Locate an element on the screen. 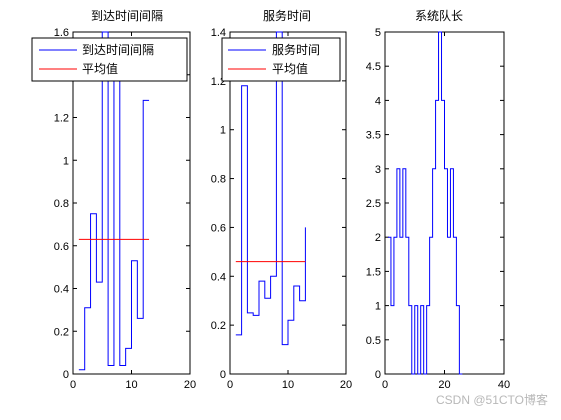  legend-label-service-time: 服务时间 is located at coordinates (296, 49).